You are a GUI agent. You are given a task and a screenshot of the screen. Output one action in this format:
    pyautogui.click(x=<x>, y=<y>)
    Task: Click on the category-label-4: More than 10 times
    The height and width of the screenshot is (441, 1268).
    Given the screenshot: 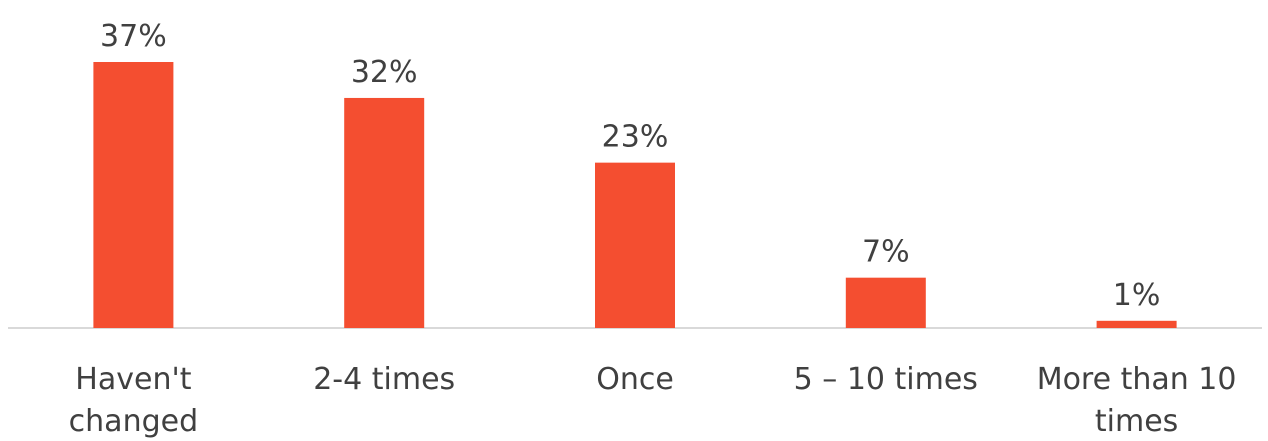 What is the action you would take?
    pyautogui.click(x=1137, y=400)
    